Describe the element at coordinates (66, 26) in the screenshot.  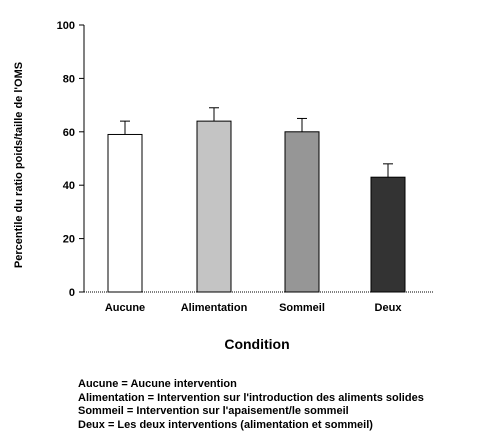
I see `y-tick-label-100: 100` at that location.